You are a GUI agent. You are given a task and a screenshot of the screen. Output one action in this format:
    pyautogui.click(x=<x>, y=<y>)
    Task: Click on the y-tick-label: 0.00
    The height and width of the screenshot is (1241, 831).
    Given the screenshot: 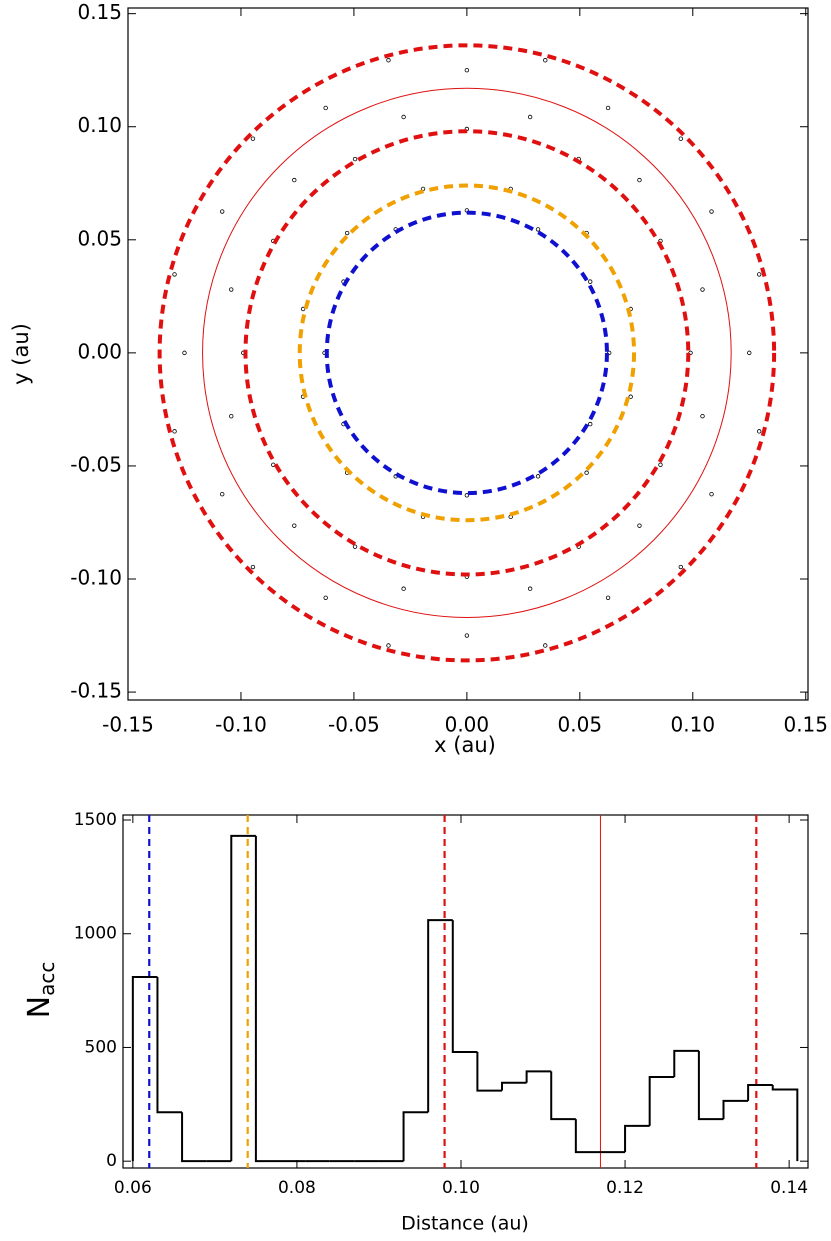 What is the action you would take?
    pyautogui.click(x=99, y=351)
    